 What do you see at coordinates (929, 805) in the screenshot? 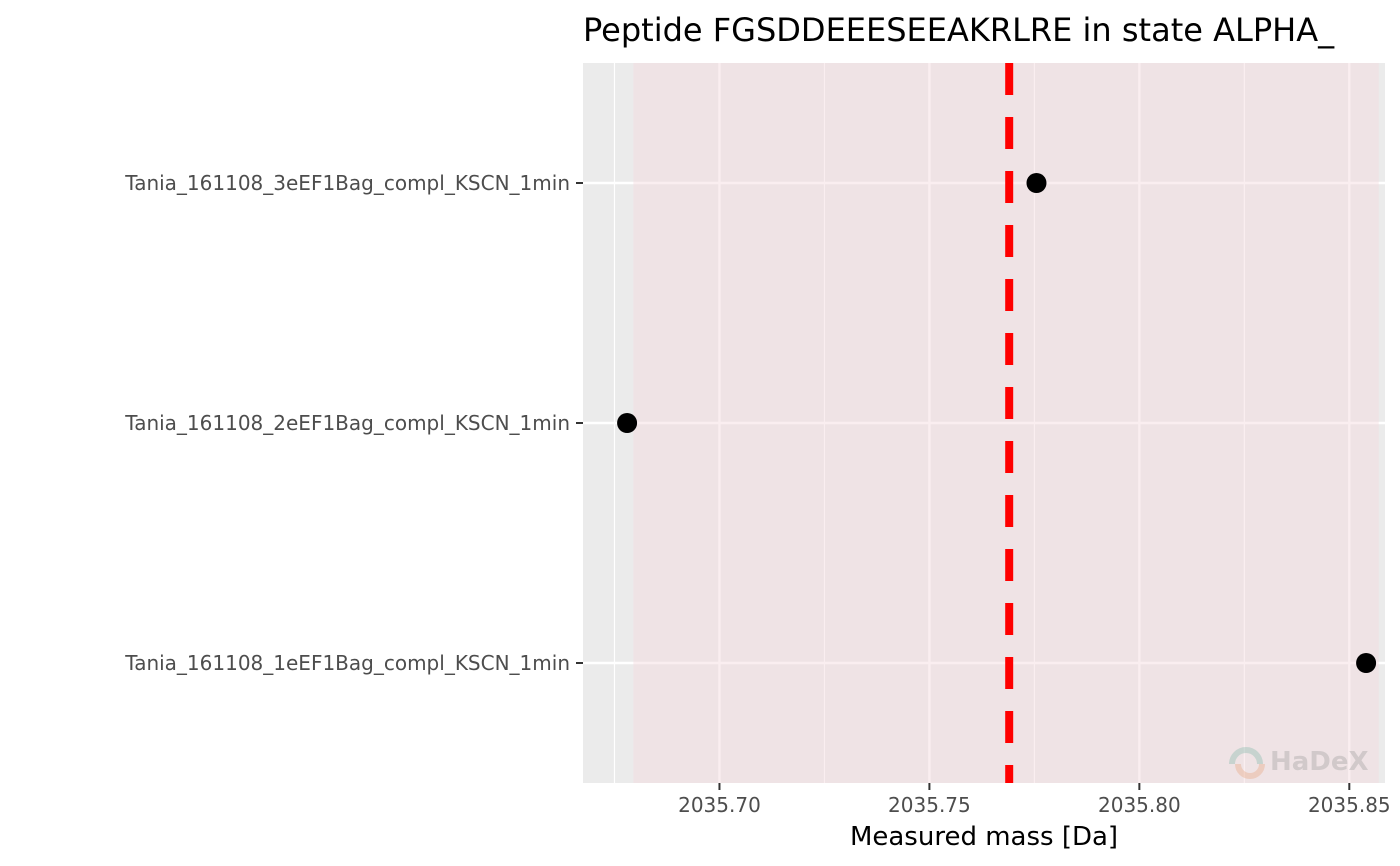
I see `x-tick-label: 2035.75` at bounding box center [929, 805].